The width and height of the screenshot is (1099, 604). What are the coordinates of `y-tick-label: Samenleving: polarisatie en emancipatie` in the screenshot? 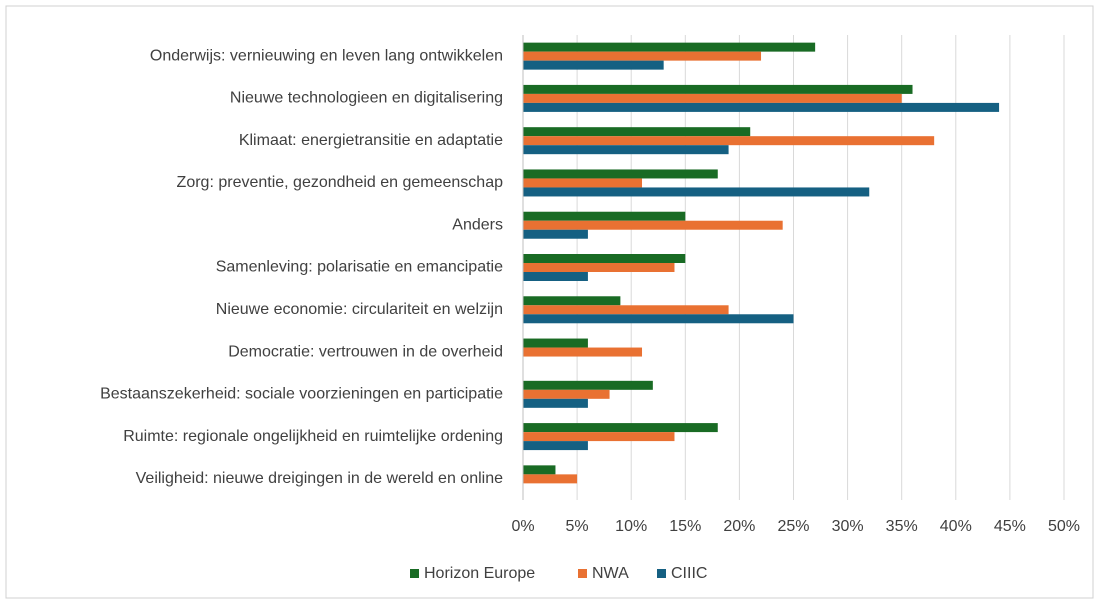 It's located at (359, 267).